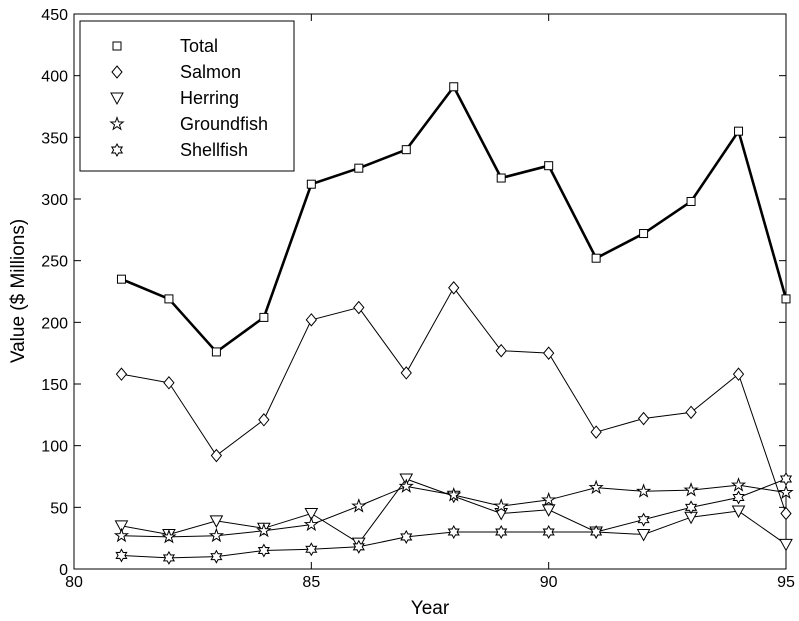 The width and height of the screenshot is (799, 621). I want to click on y-tick-label: 300, so click(54, 200).